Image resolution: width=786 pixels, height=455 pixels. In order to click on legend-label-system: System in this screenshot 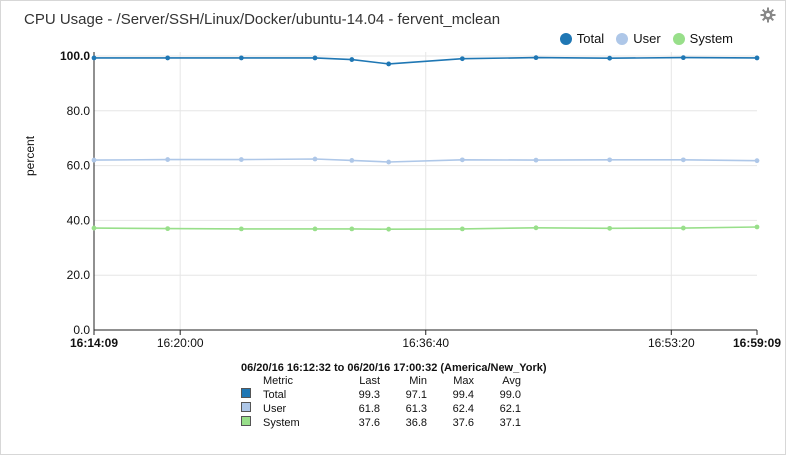, I will do `click(711, 38)`.